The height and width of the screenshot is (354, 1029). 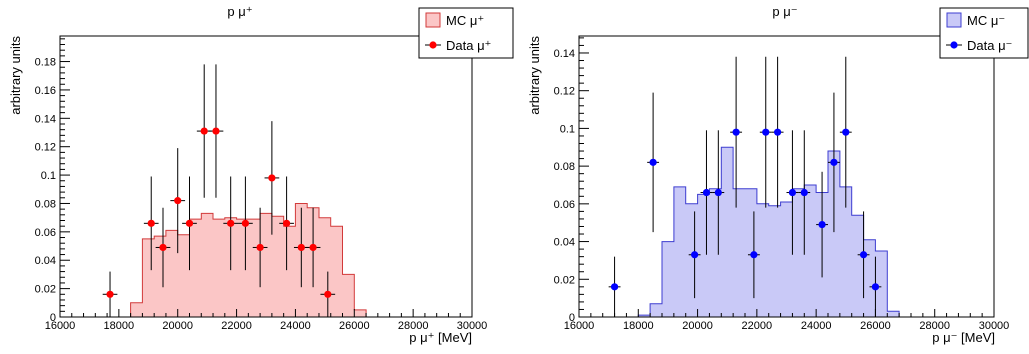 What do you see at coordinates (15, 75) in the screenshot?
I see `left-y-axis-title: arbitrary units` at bounding box center [15, 75].